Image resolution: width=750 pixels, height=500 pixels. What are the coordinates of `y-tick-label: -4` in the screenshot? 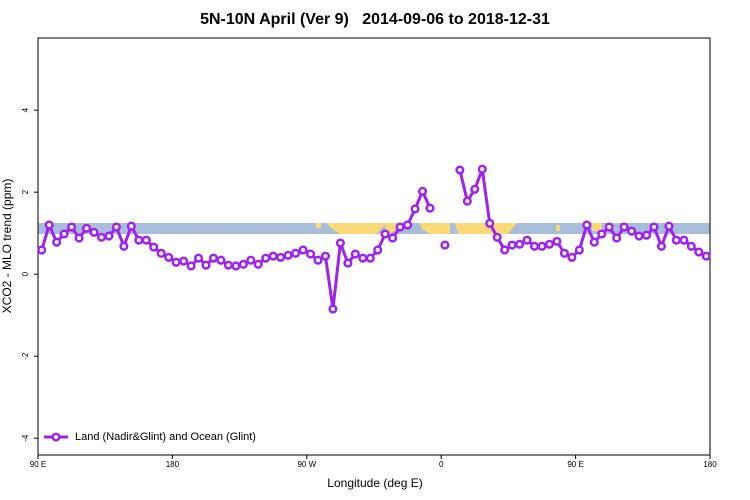 It's located at (25, 438).